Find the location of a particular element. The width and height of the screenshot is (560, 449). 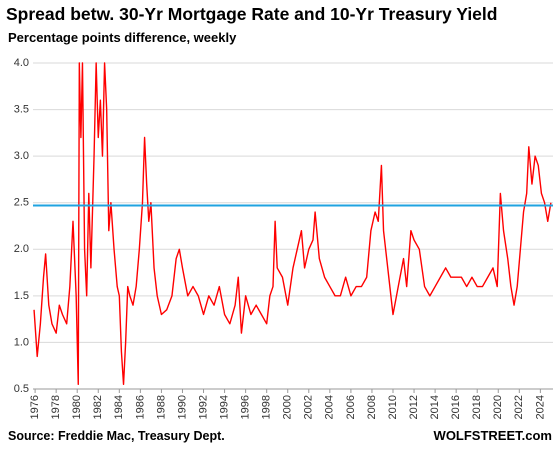

x-tick-label: 2008 is located at coordinates (372, 407).